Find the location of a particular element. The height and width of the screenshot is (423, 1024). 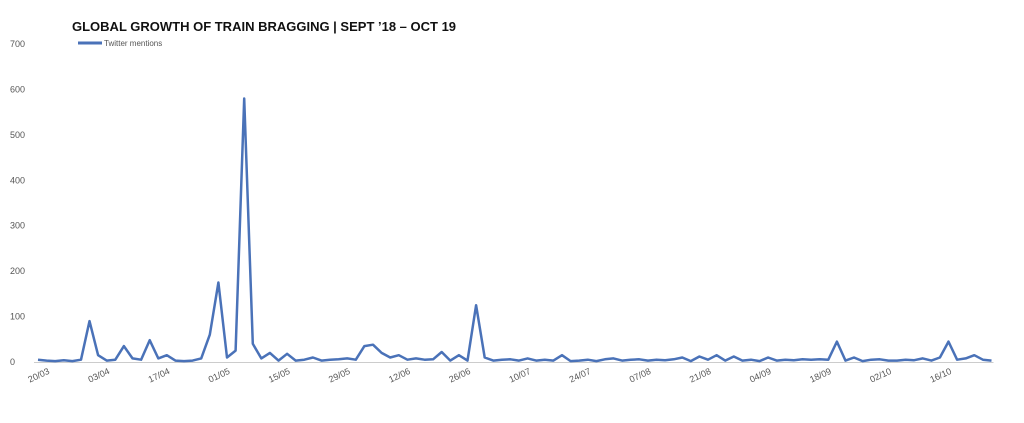

x-tick-label: 26/06 is located at coordinates (459, 375).